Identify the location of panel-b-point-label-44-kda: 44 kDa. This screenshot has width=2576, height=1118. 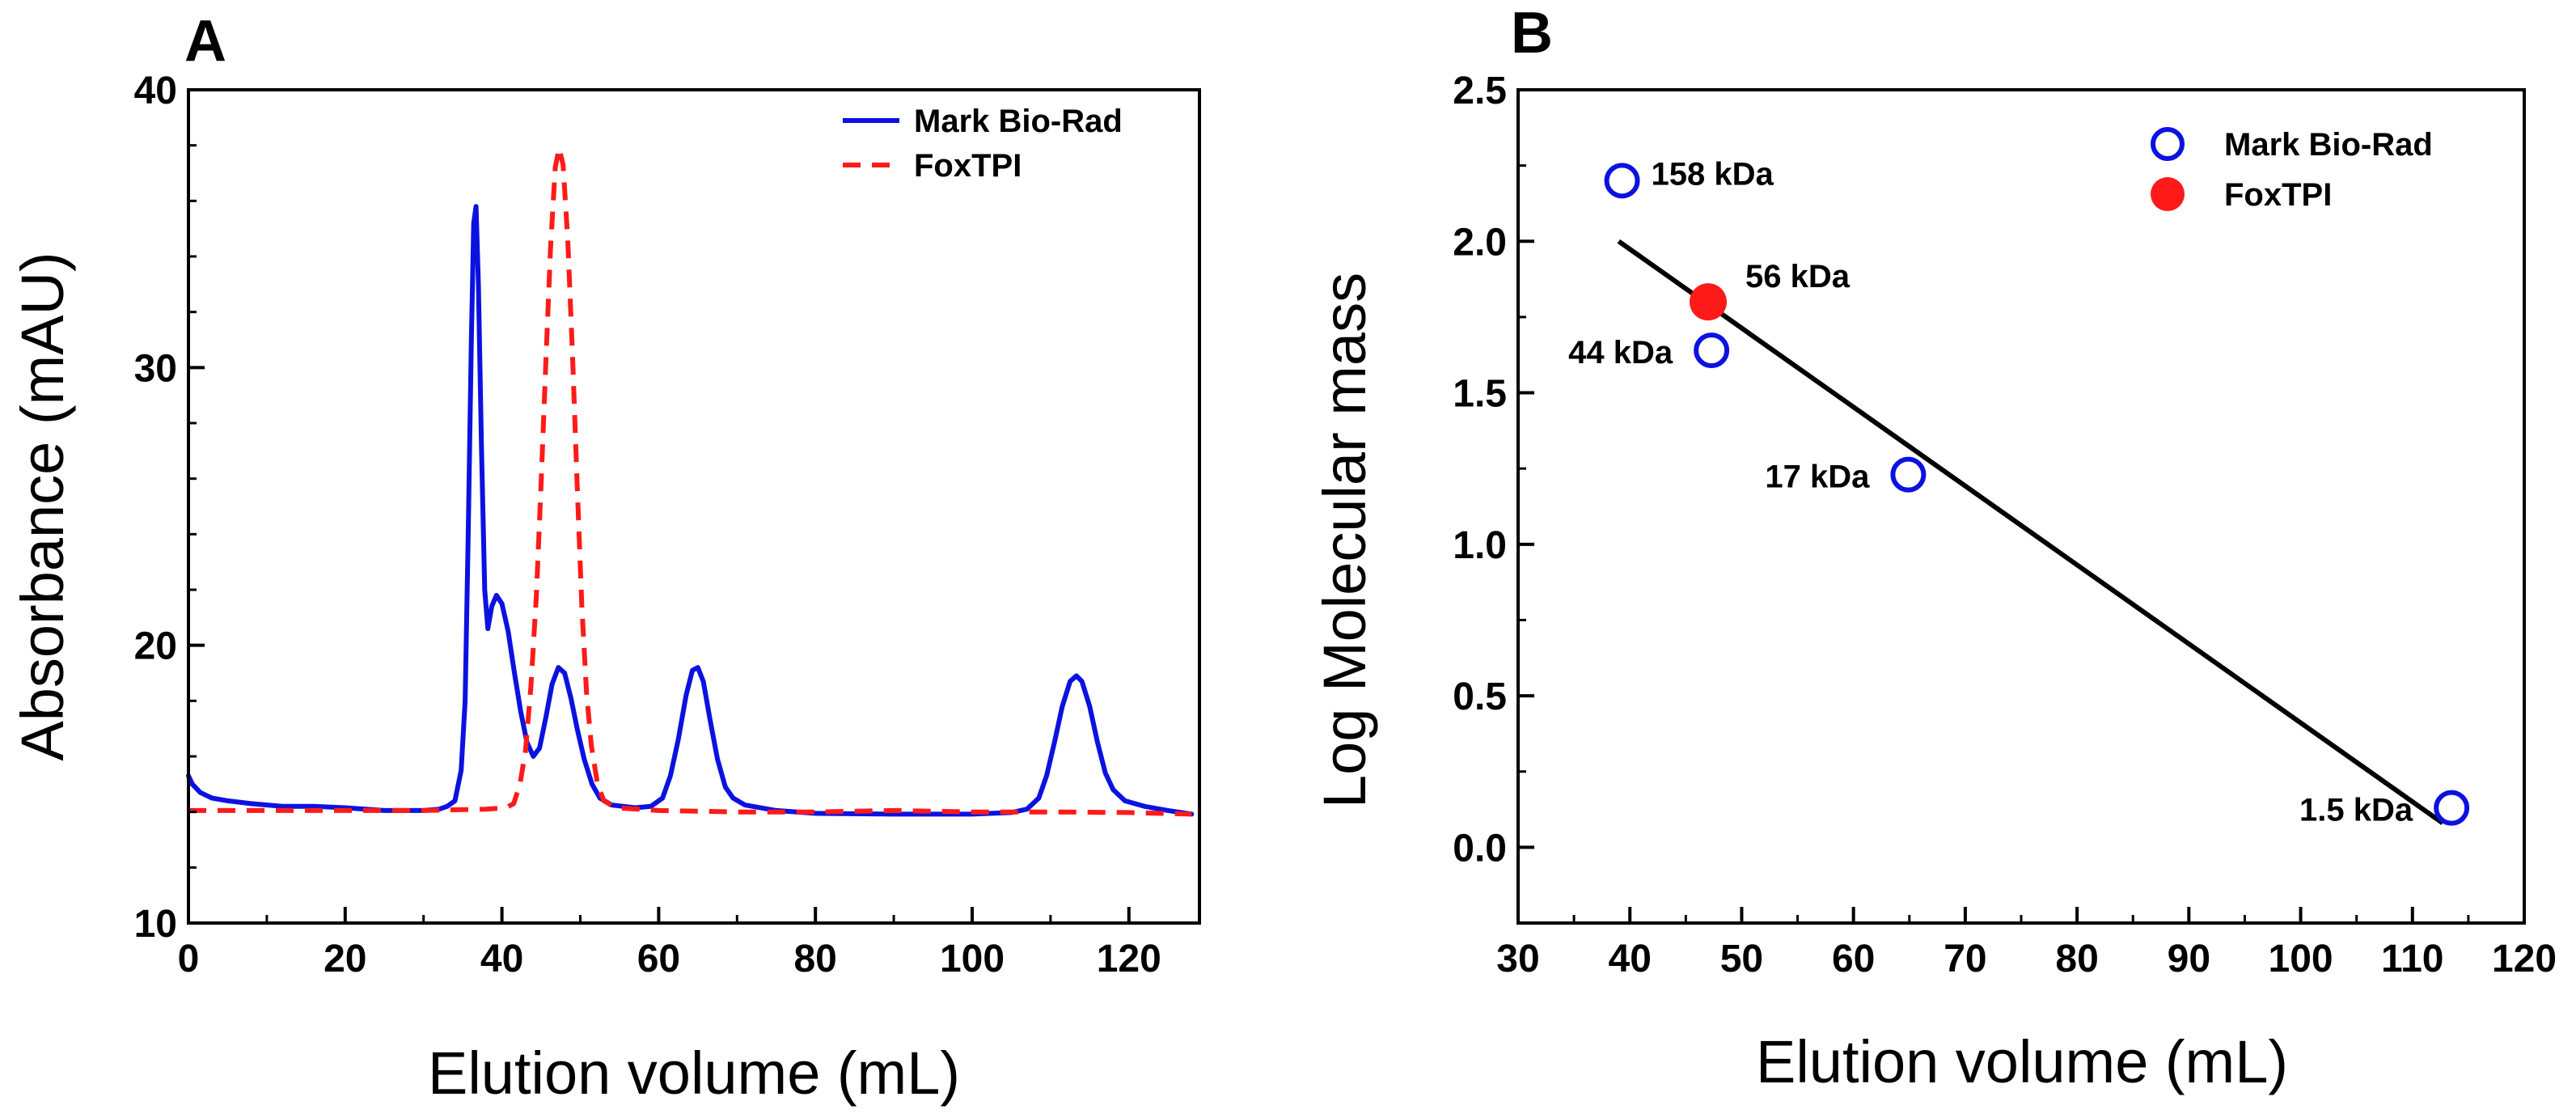
(1621, 353).